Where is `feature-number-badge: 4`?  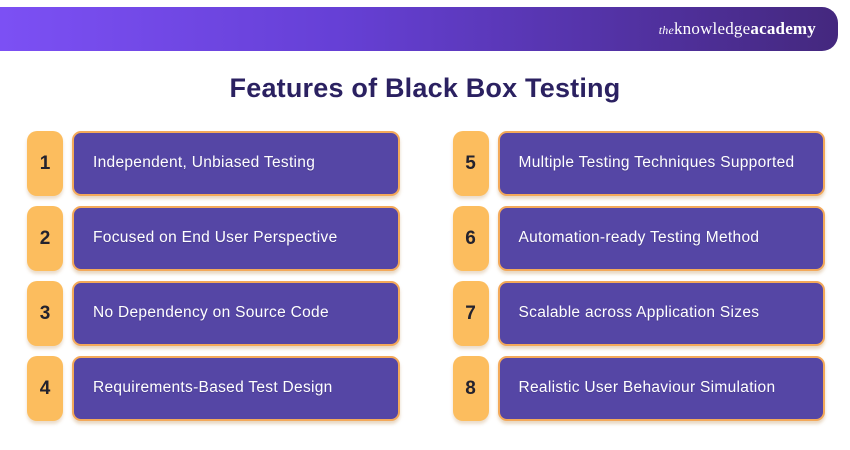 feature-number-badge: 4 is located at coordinates (45, 388).